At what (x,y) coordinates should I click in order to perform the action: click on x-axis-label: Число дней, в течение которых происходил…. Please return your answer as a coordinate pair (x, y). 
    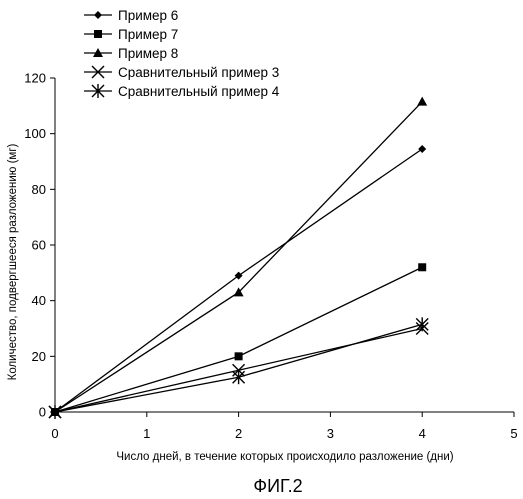
    Looking at the image, I should click on (284, 457).